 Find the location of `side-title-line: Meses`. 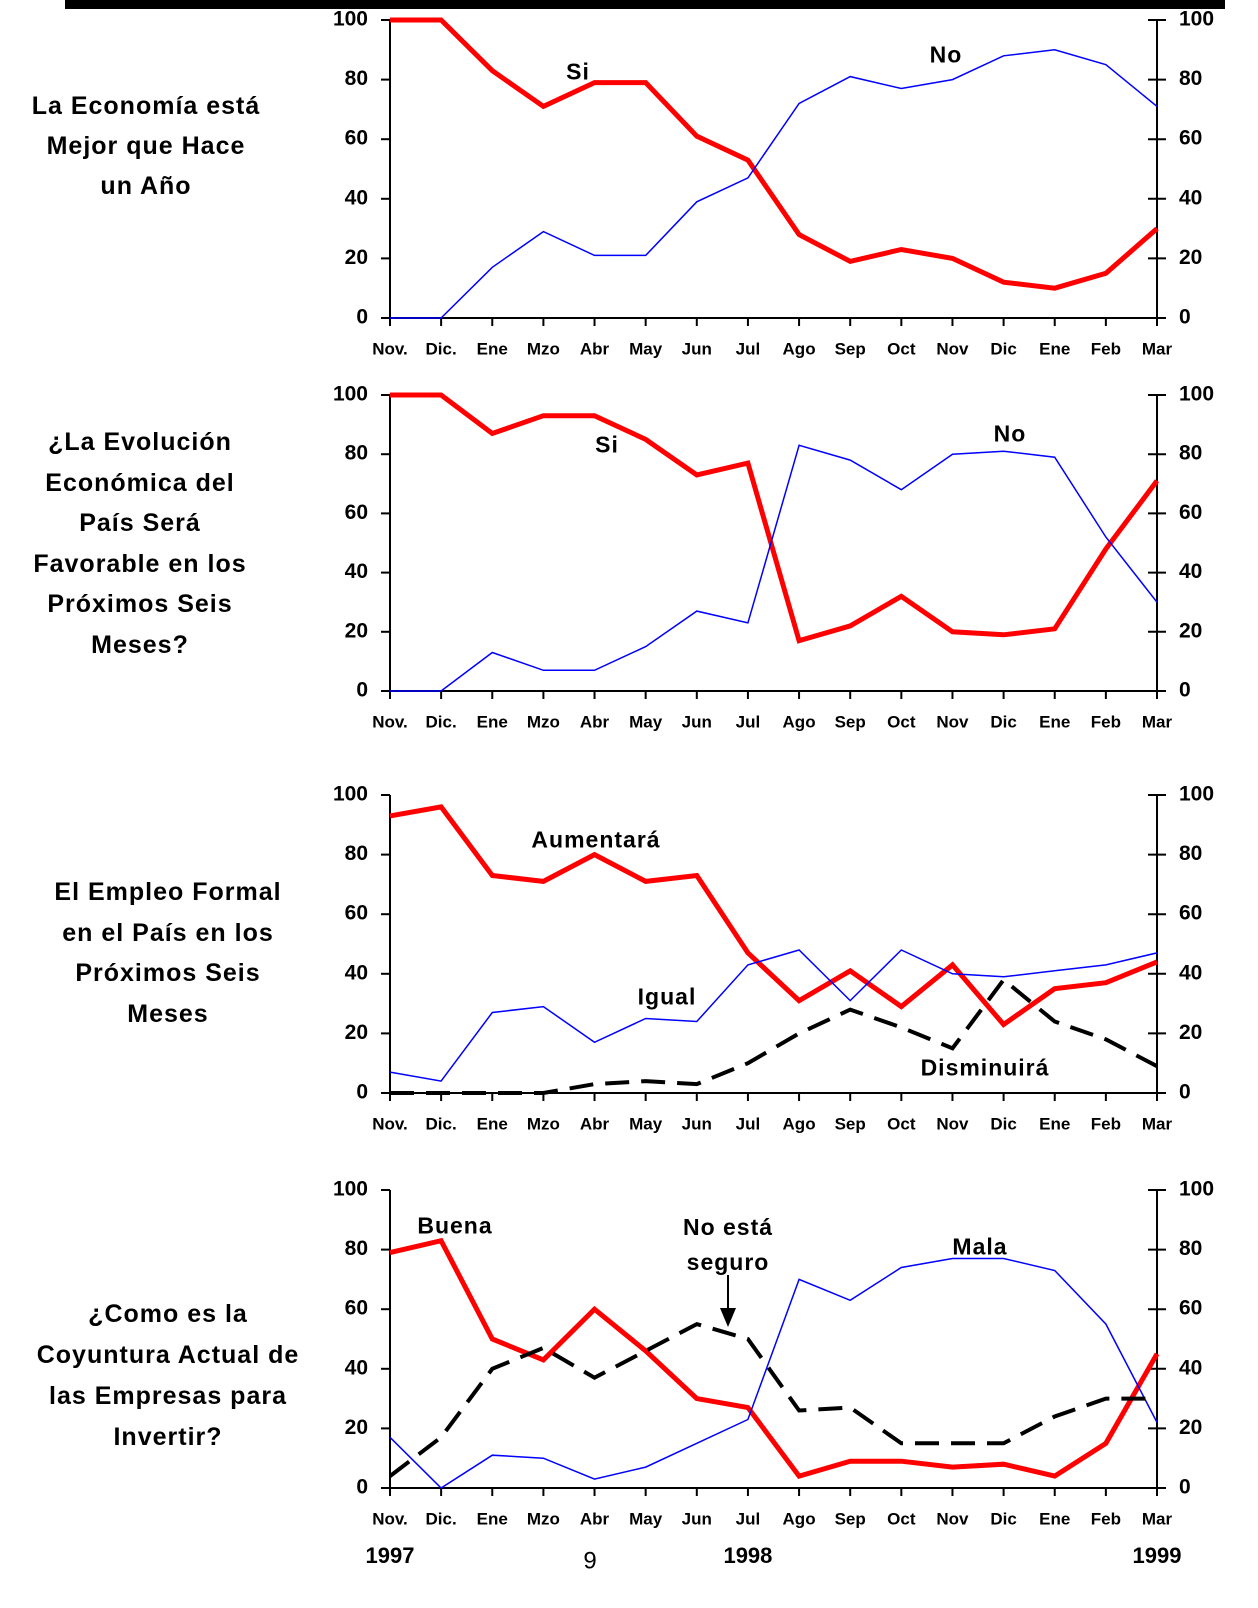

side-title-line: Meses is located at coordinates (168, 1013).